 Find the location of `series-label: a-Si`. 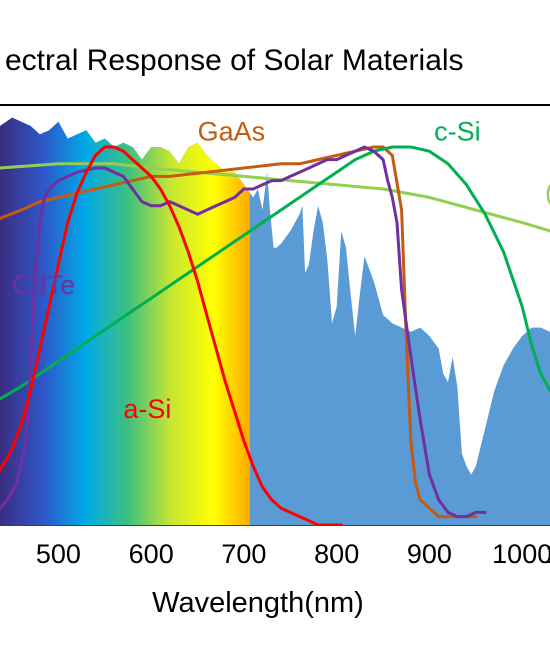

series-label: a-Si is located at coordinates (147, 409).